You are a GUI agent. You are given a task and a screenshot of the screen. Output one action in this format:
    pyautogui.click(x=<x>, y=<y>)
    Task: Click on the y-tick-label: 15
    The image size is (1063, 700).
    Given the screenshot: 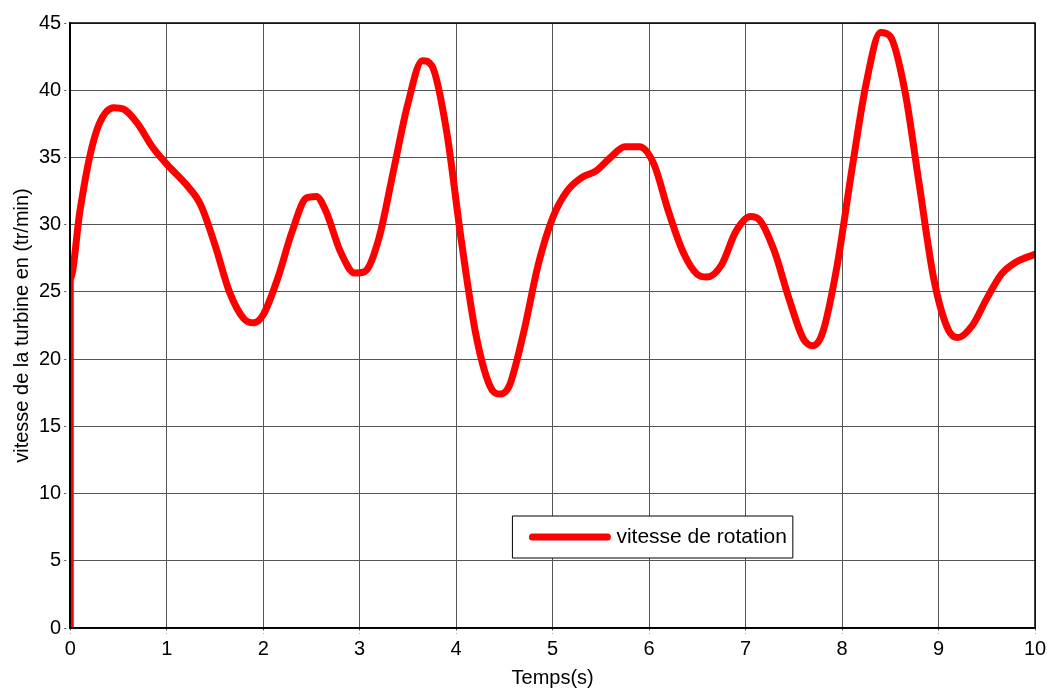 What is the action you would take?
    pyautogui.click(x=50, y=424)
    